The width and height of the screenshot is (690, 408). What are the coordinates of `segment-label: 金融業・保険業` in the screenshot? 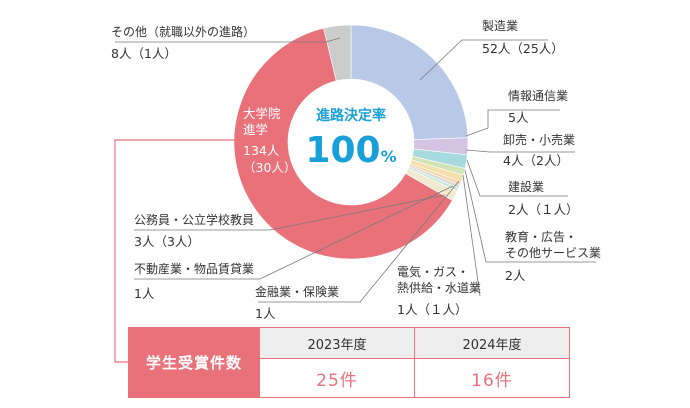 It's located at (297, 291).